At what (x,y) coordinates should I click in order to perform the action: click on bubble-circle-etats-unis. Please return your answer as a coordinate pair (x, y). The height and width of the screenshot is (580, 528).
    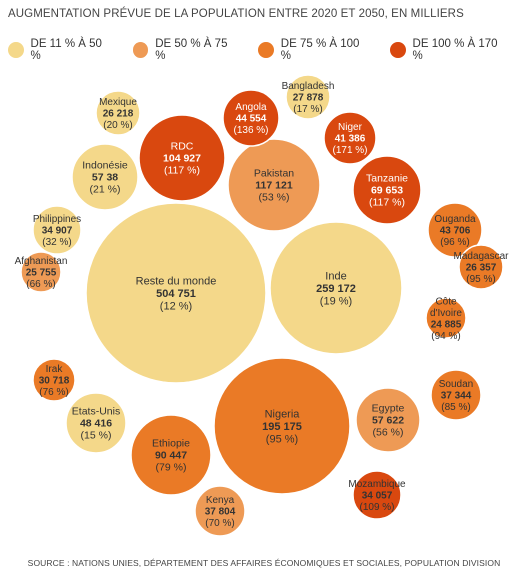
    Looking at the image, I should click on (96, 423).